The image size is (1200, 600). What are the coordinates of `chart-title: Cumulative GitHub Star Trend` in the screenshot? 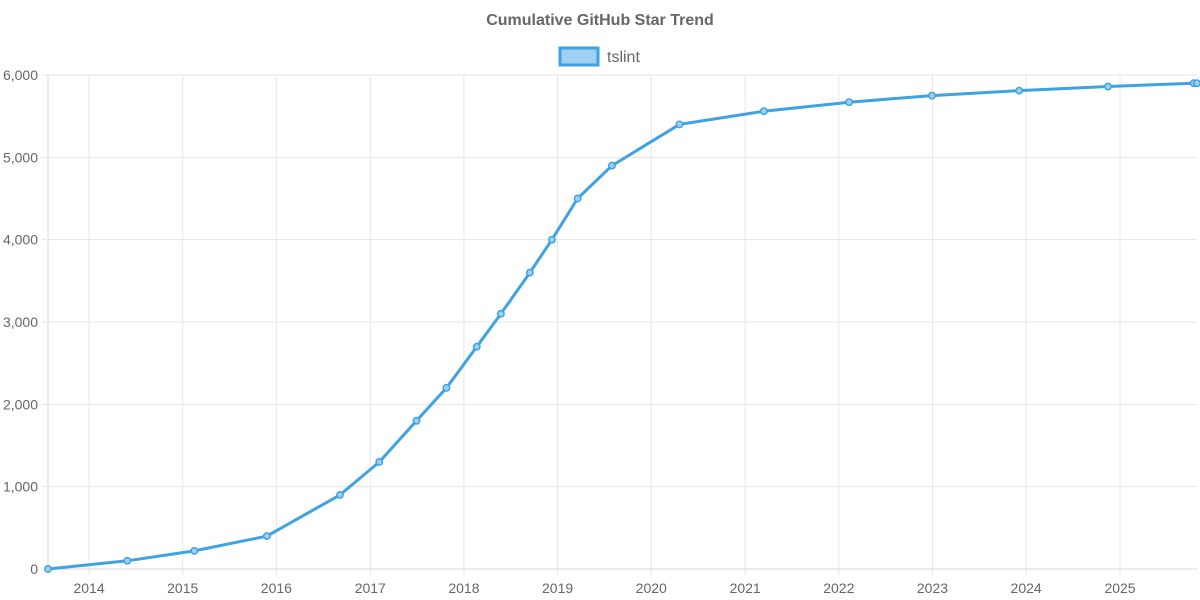 It's located at (600, 20).